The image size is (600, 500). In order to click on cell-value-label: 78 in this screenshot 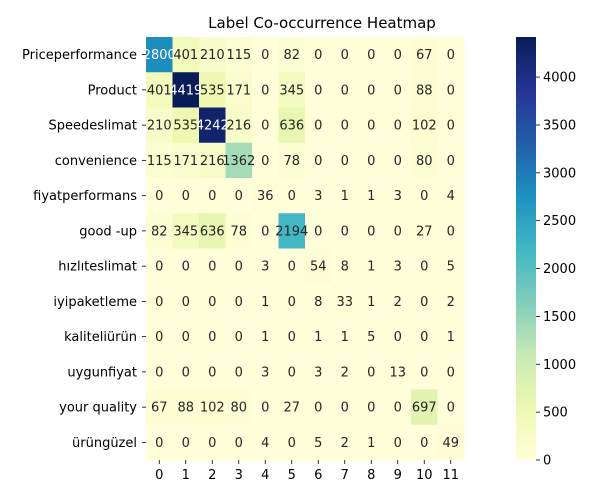, I will do `click(238, 231)`.